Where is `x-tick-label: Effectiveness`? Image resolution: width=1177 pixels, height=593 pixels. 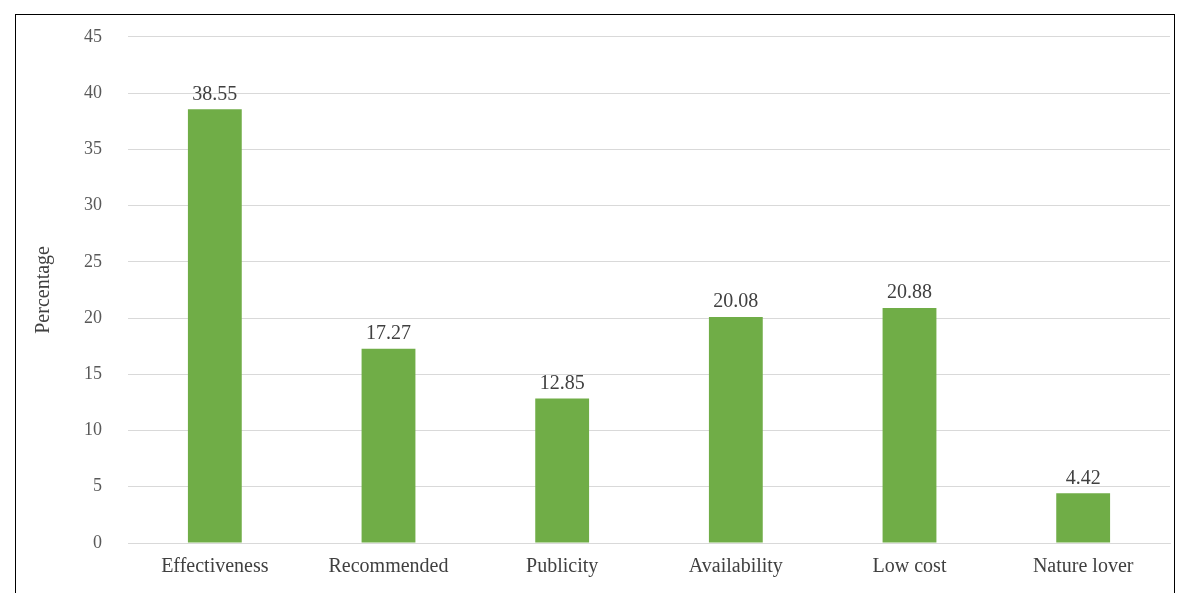 x-tick-label: Effectiveness is located at coordinates (215, 565).